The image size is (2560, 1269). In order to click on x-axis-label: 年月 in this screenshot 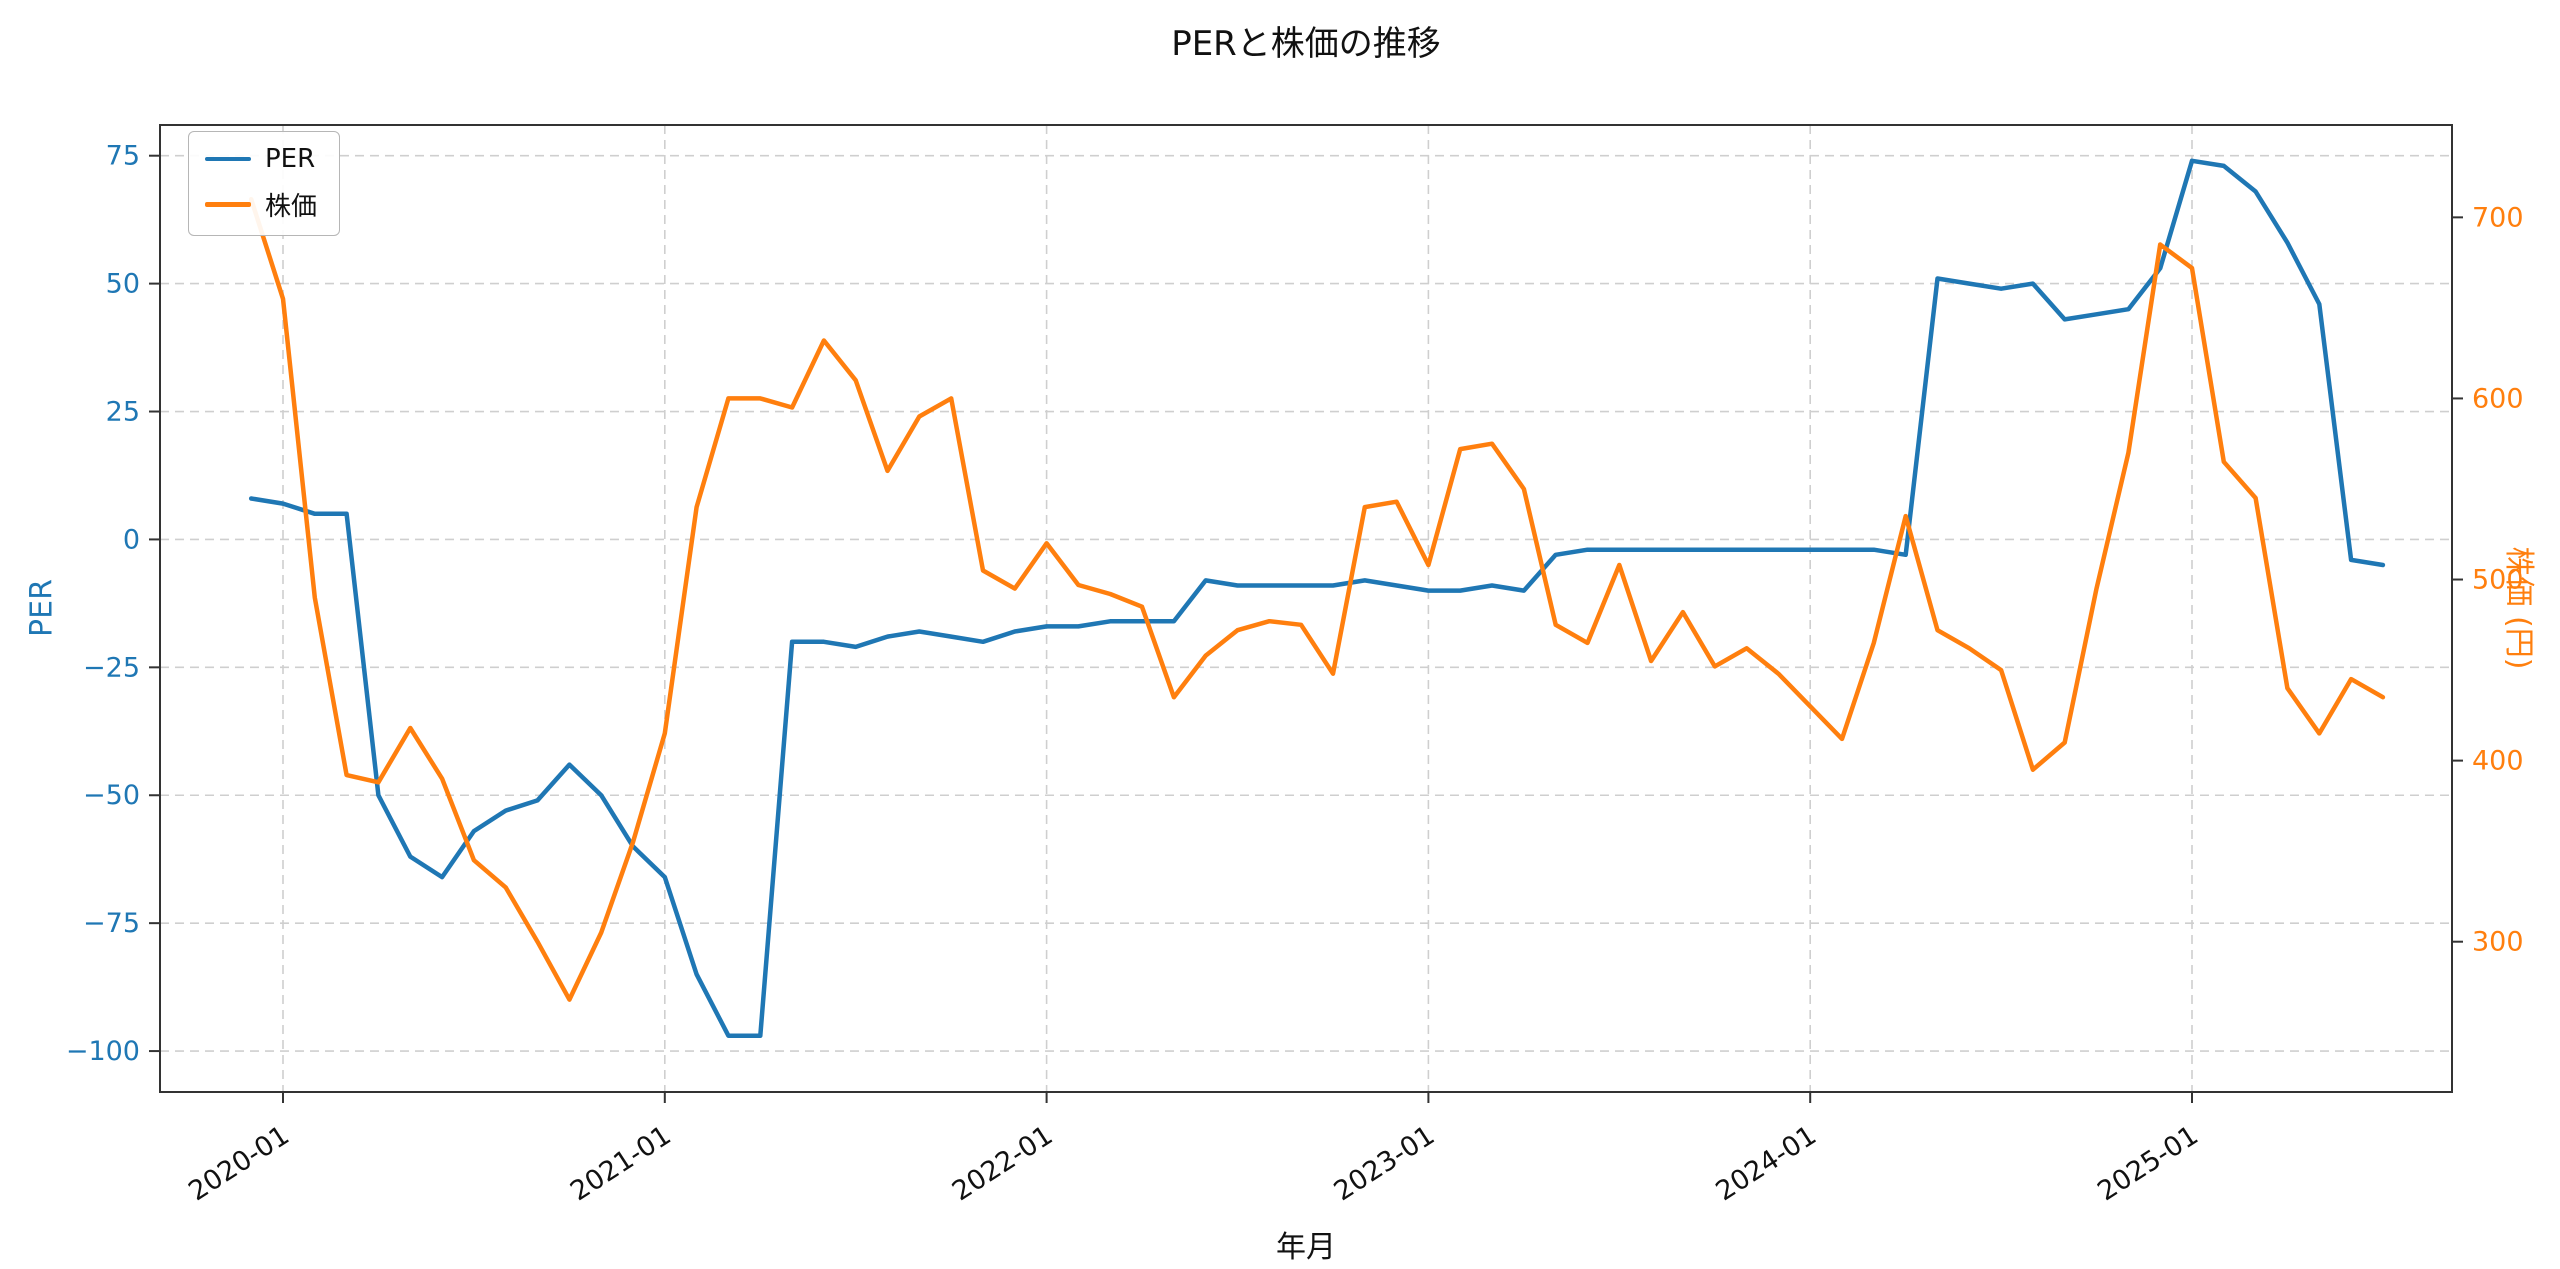, I will do `click(1306, 1247)`.